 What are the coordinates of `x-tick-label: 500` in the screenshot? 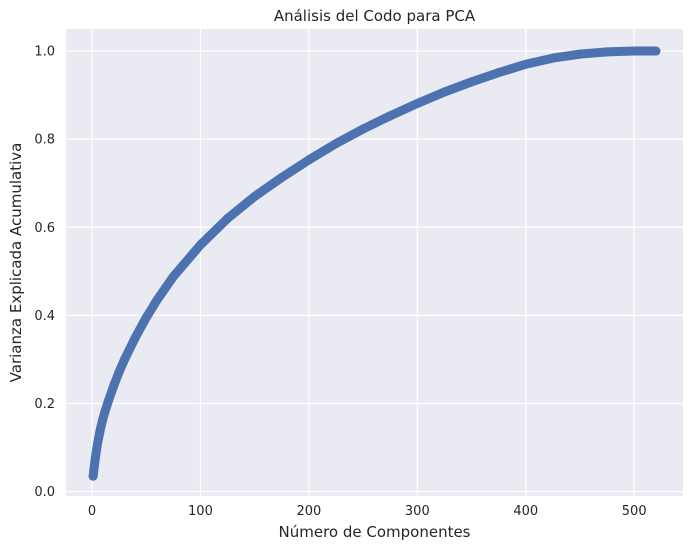 It's located at (634, 511).